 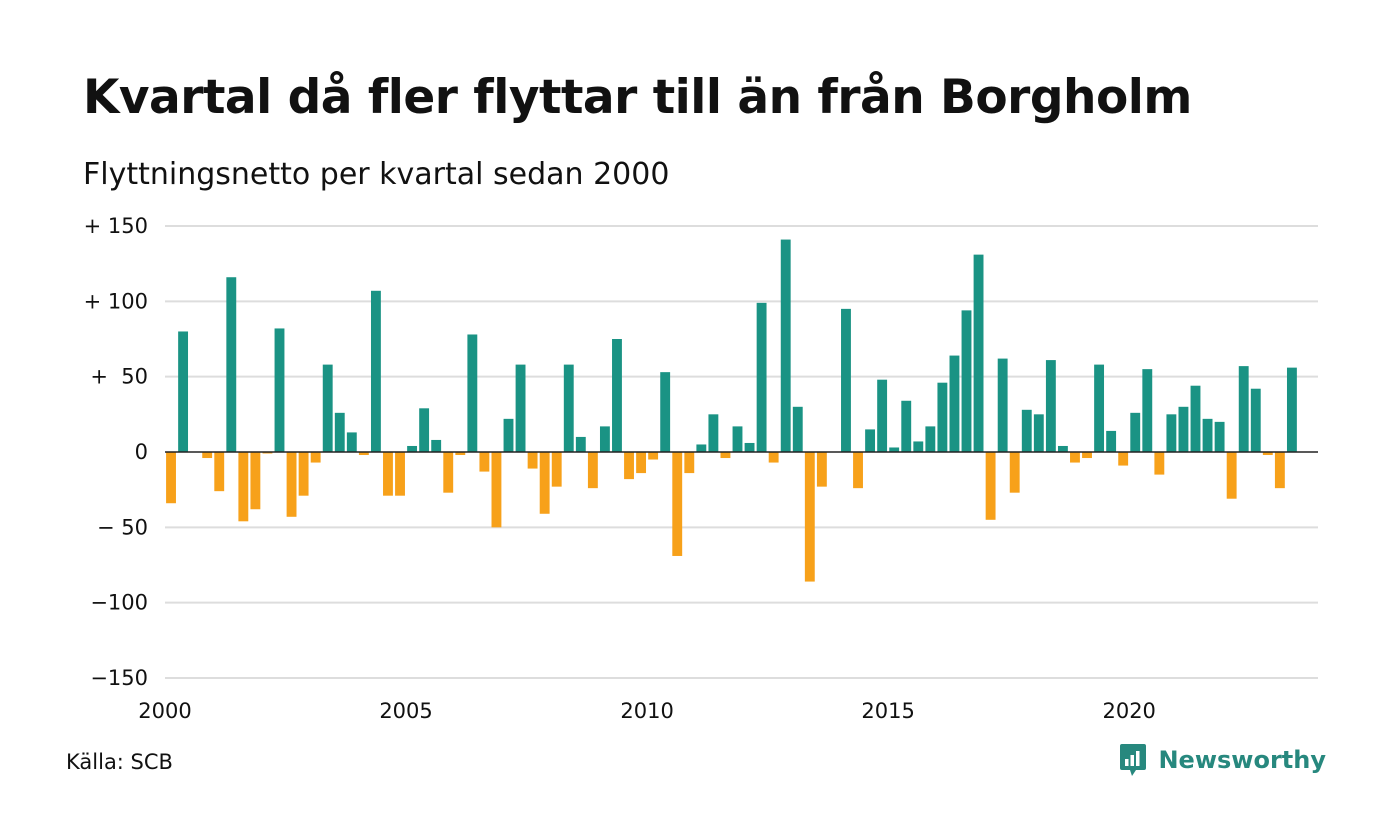 I want to click on y-tick-label: + 100, so click(x=116, y=301).